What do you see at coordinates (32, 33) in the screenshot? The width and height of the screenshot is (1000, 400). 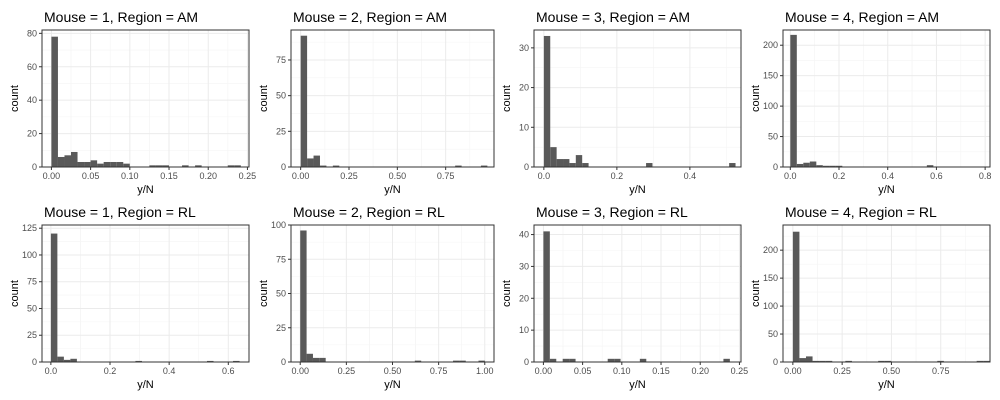 I see `y-tick-label: 80` at bounding box center [32, 33].